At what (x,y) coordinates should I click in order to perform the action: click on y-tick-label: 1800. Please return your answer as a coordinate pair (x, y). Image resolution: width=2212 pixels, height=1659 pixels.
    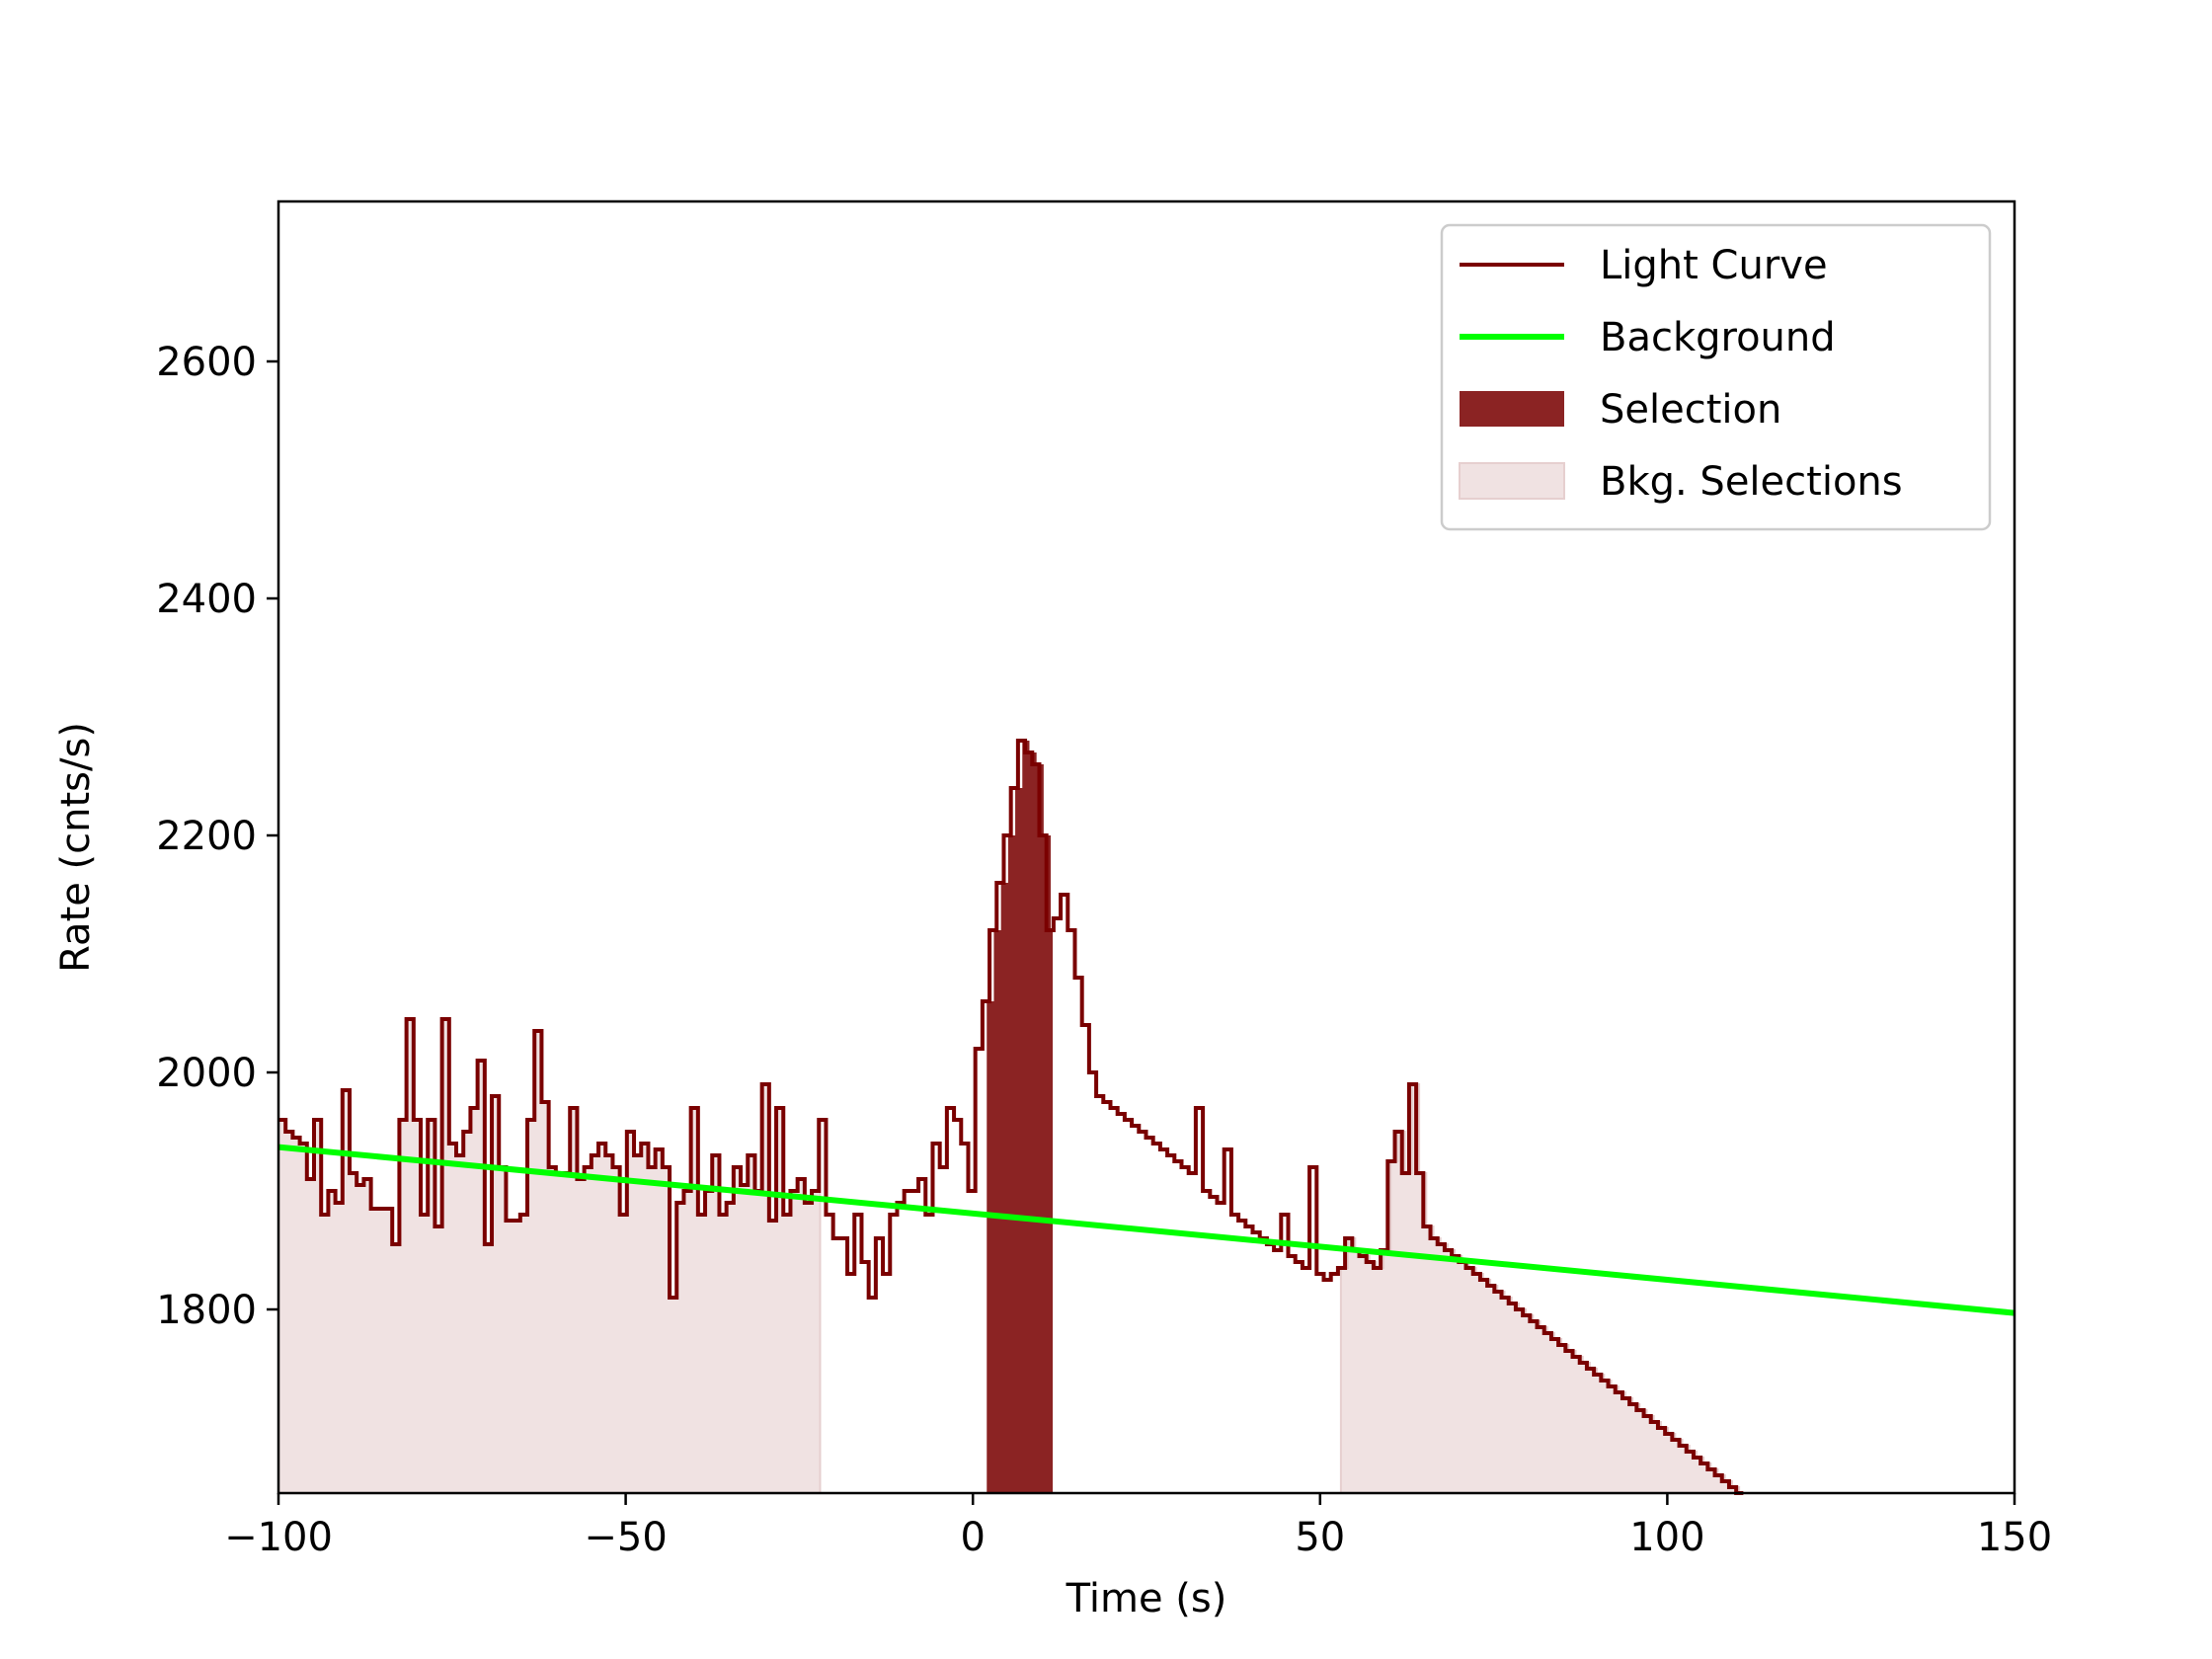
    Looking at the image, I should click on (207, 1311).